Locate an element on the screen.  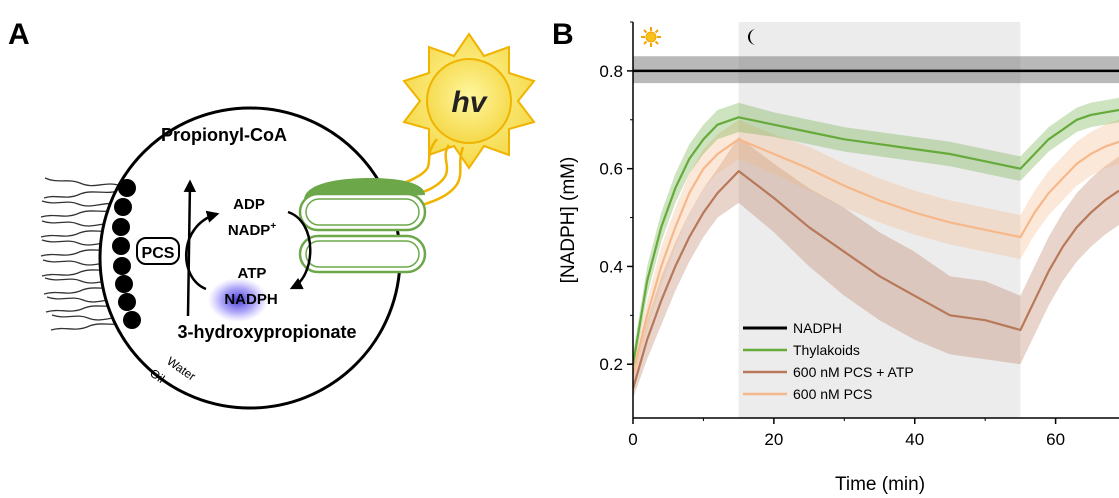
oil-label: Oil is located at coordinates (157, 376).